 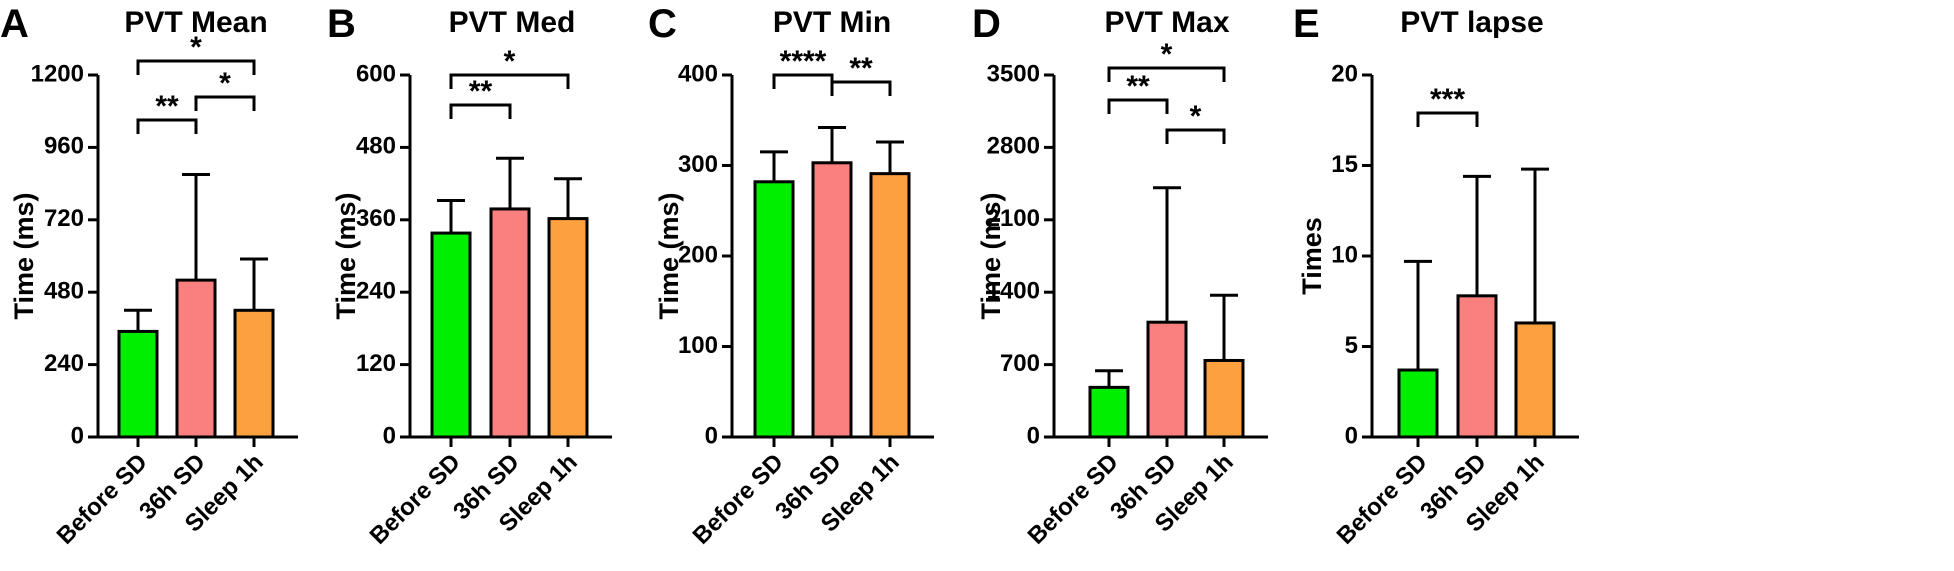 What do you see at coordinates (1013, 218) in the screenshot?
I see `y-tick-label: 2100` at bounding box center [1013, 218].